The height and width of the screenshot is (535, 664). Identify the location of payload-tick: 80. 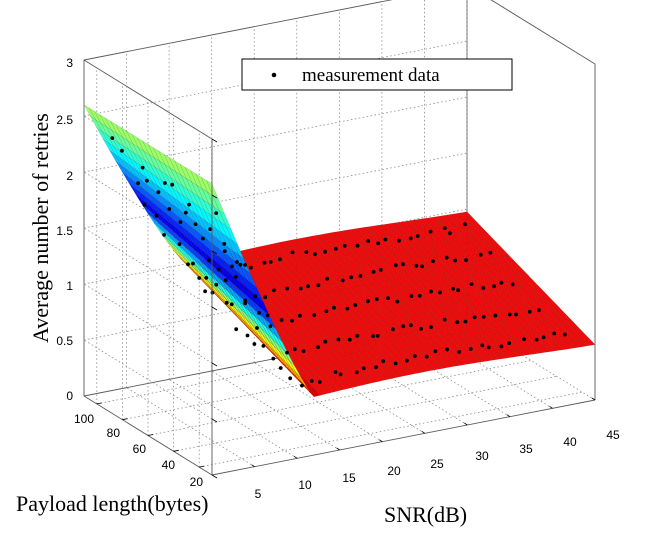
(114, 433).